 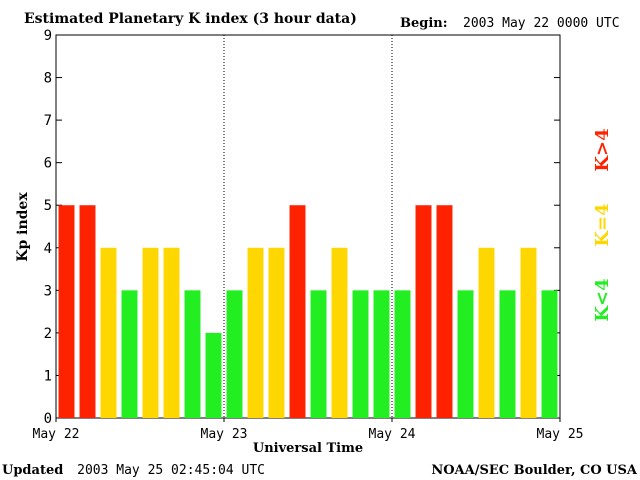 I want to click on x-axis: May 22 May 23 May 24 May 25, so click(x=308, y=430).